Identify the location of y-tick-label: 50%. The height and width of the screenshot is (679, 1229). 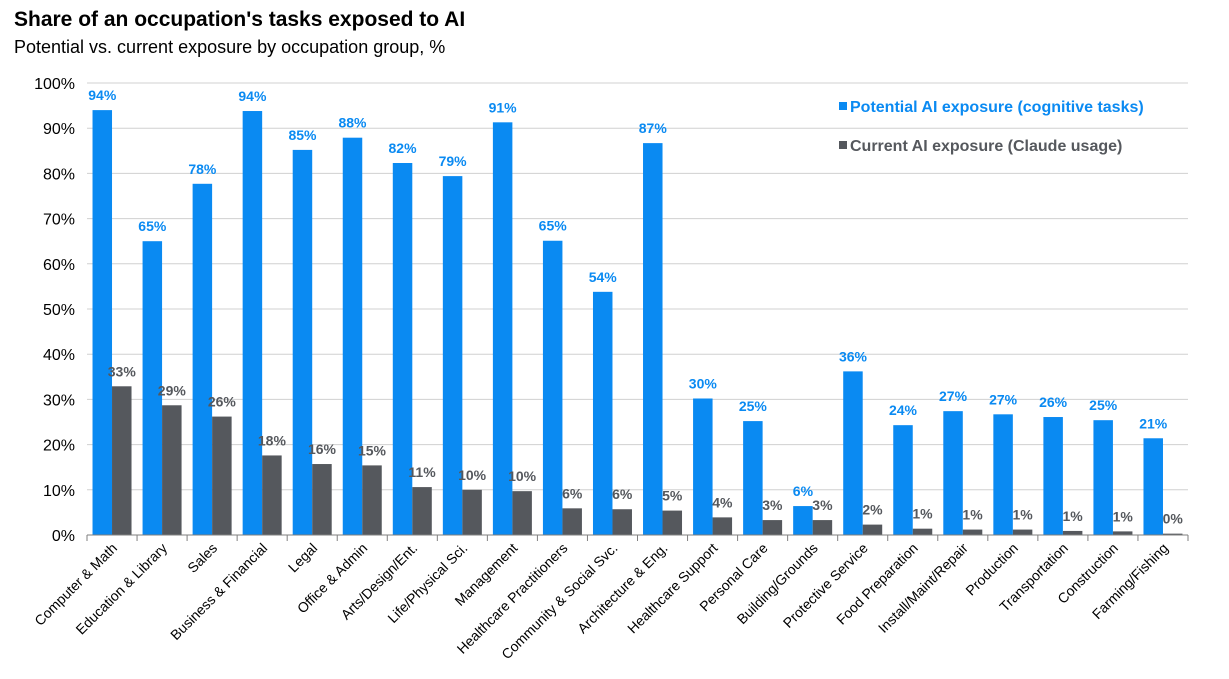
(59, 310).